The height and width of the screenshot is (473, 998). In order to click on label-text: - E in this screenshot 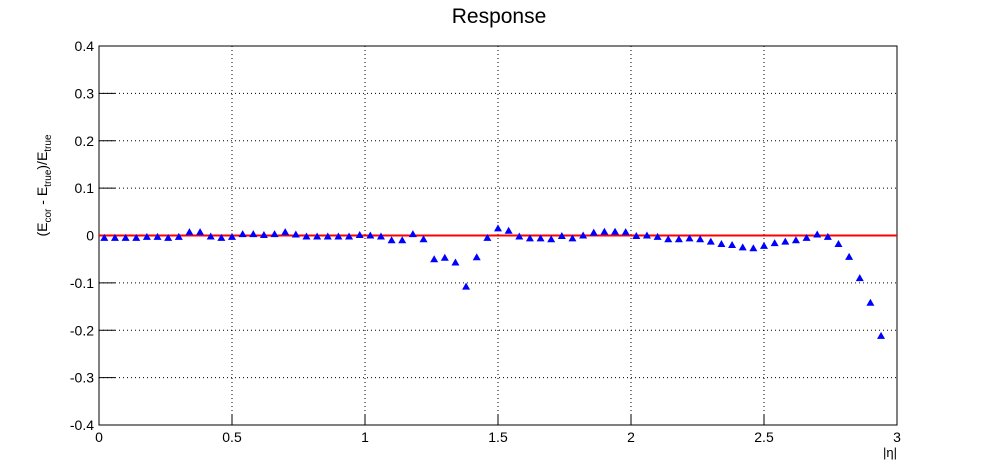, I will do `click(42, 198)`.